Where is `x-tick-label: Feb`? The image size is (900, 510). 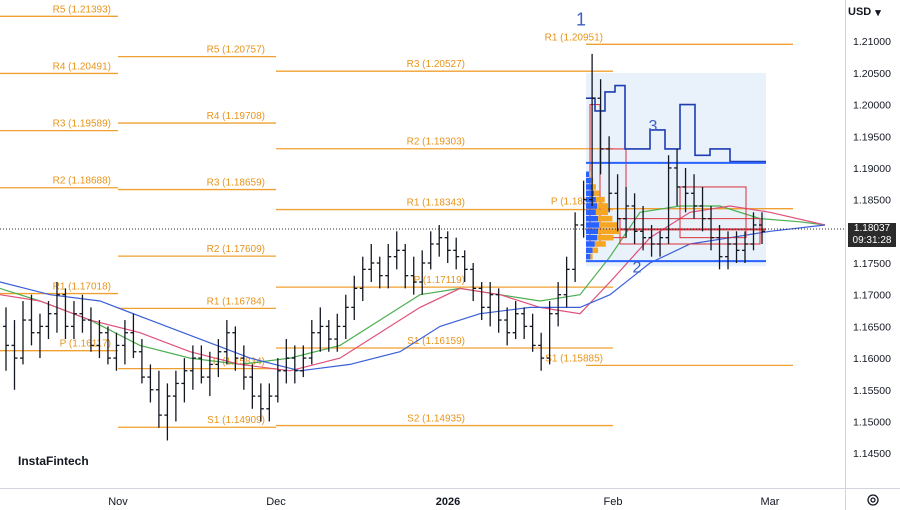
x-tick-label: Feb is located at coordinates (613, 502).